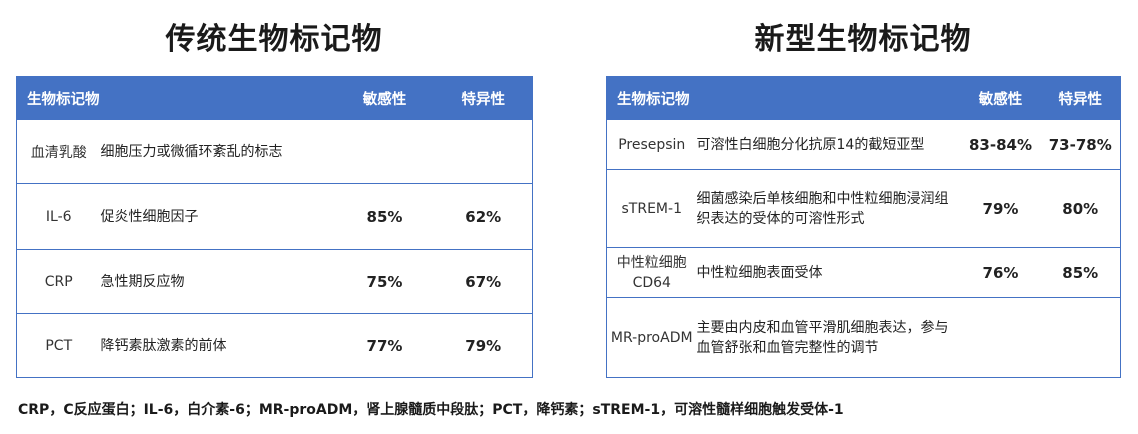 The width and height of the screenshot is (1138, 434). I want to click on marker-name: 中性粒细胞CD64, so click(651, 272).